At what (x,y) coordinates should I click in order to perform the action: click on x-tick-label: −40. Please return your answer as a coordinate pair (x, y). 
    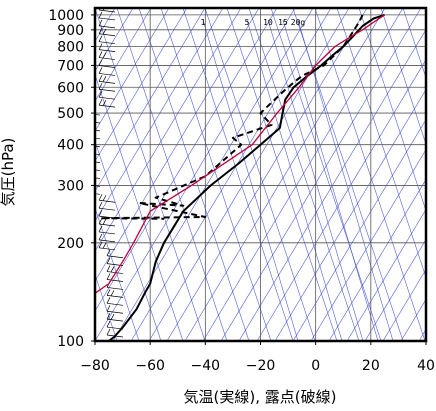
    Looking at the image, I should click on (206, 366).